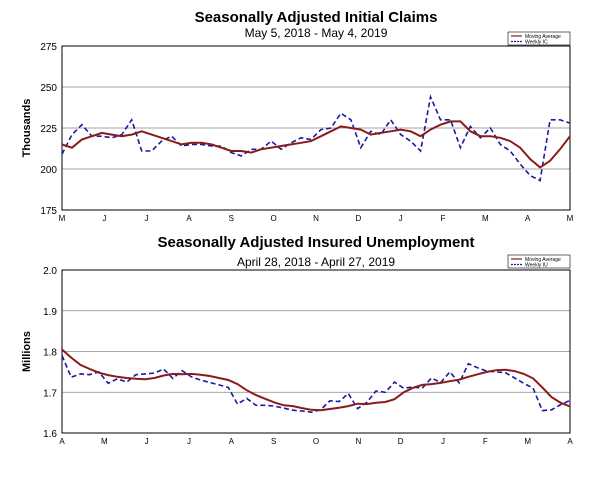  Describe the element at coordinates (48, 211) in the screenshot. I see `y-tick-label: 175` at that location.